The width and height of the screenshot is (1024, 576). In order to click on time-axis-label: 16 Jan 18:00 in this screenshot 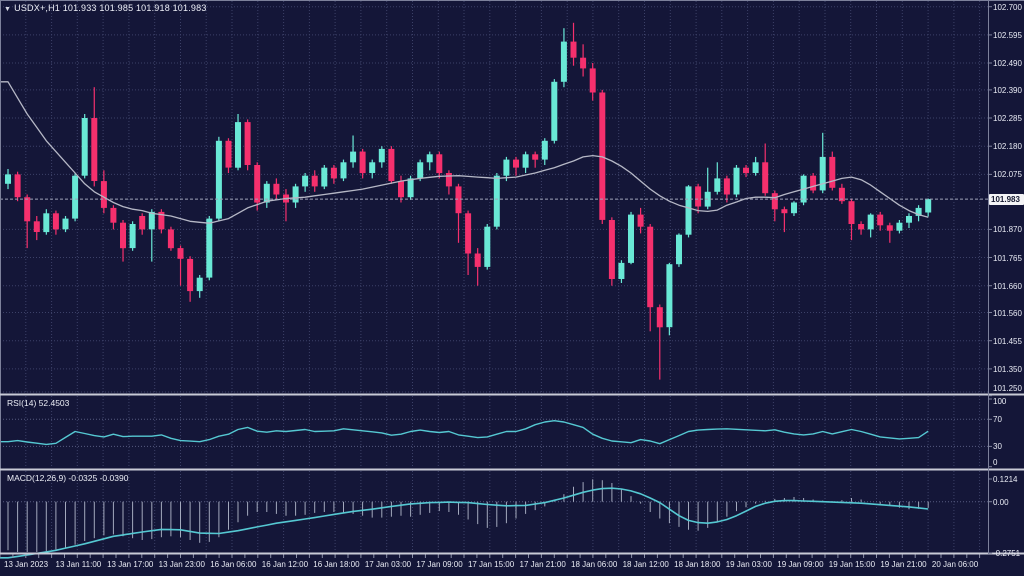, I will do `click(336, 564)`.